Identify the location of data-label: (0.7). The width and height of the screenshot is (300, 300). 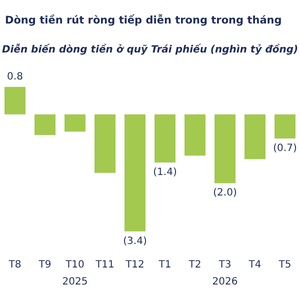
(285, 148).